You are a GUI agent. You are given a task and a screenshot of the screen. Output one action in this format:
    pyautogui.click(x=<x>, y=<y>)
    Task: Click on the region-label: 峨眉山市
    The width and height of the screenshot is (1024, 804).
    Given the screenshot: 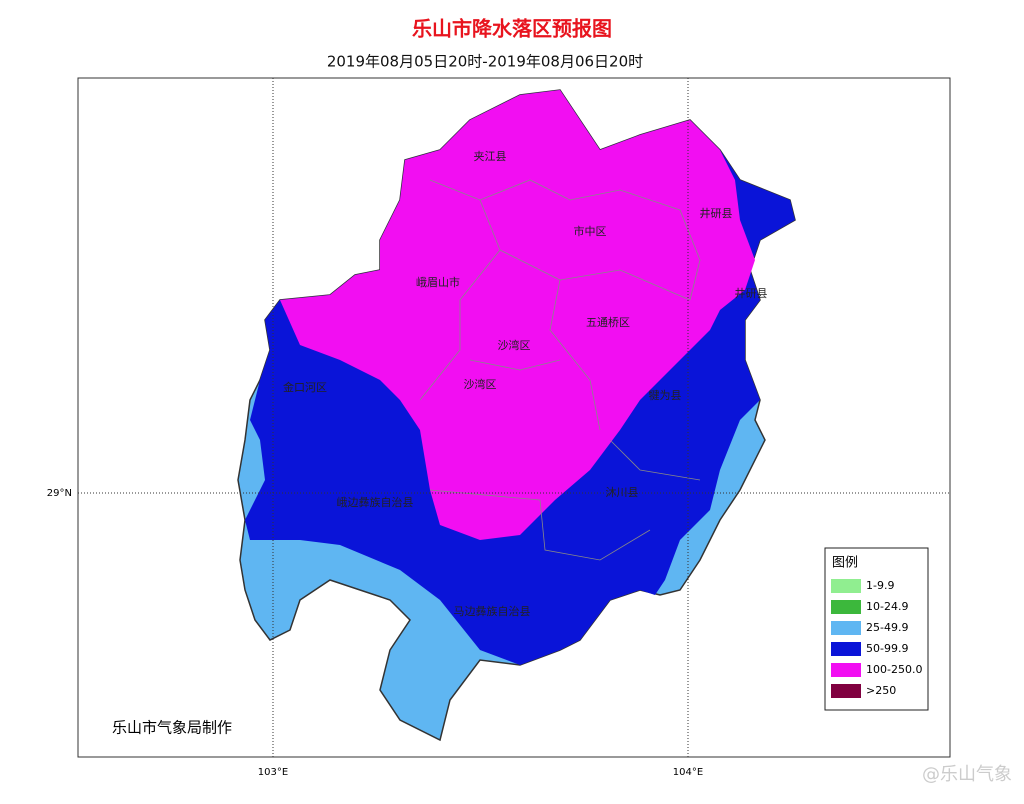 What is the action you would take?
    pyautogui.click(x=438, y=282)
    